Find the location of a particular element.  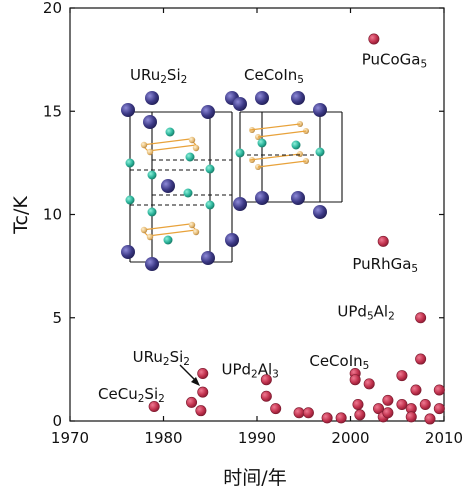

label-upd2al3: UPd2Al3 is located at coordinates (249, 370).